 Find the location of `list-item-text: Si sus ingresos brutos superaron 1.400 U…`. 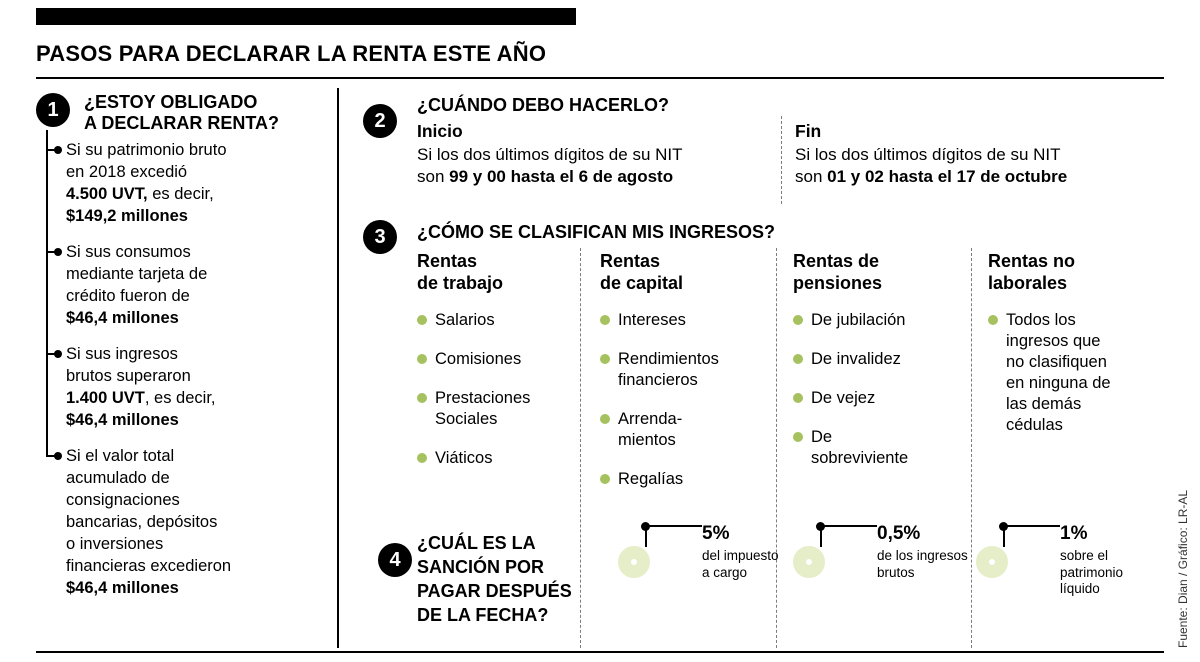

list-item-text: Si sus ingresos brutos superaron 1.400 U… is located at coordinates (141, 387).